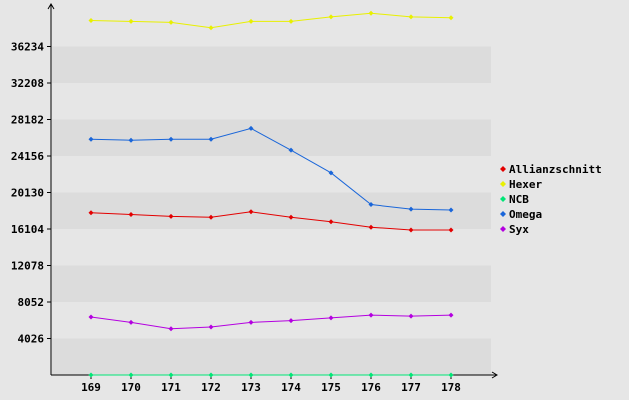 The height and width of the screenshot is (400, 629). What do you see at coordinates (27, 47) in the screenshot?
I see `y-tick-label: 36234` at bounding box center [27, 47].